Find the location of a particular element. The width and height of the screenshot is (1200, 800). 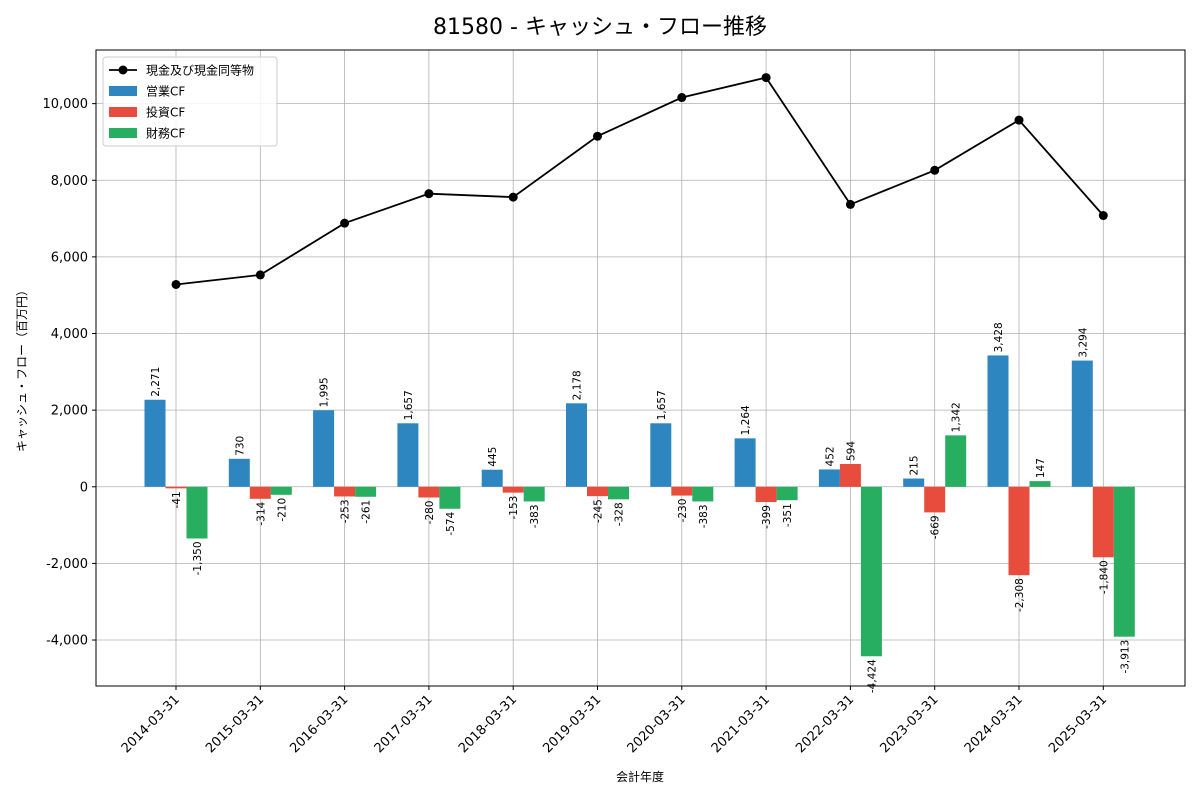

y-tick-label: 8,000 is located at coordinates (69, 181).